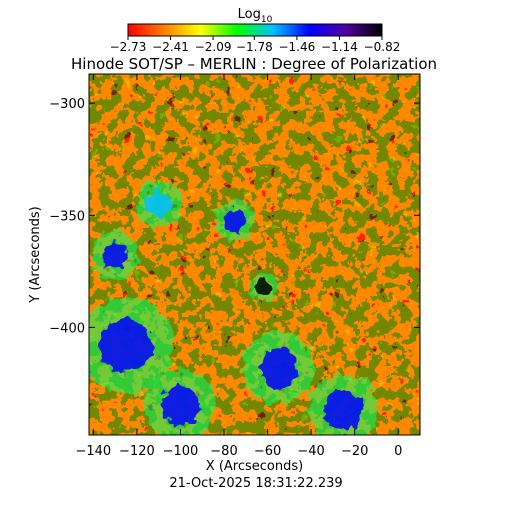 The image size is (509, 512). Describe the element at coordinates (254, 466) in the screenshot. I see `x-axis-label: X (Arcseconds)` at that location.